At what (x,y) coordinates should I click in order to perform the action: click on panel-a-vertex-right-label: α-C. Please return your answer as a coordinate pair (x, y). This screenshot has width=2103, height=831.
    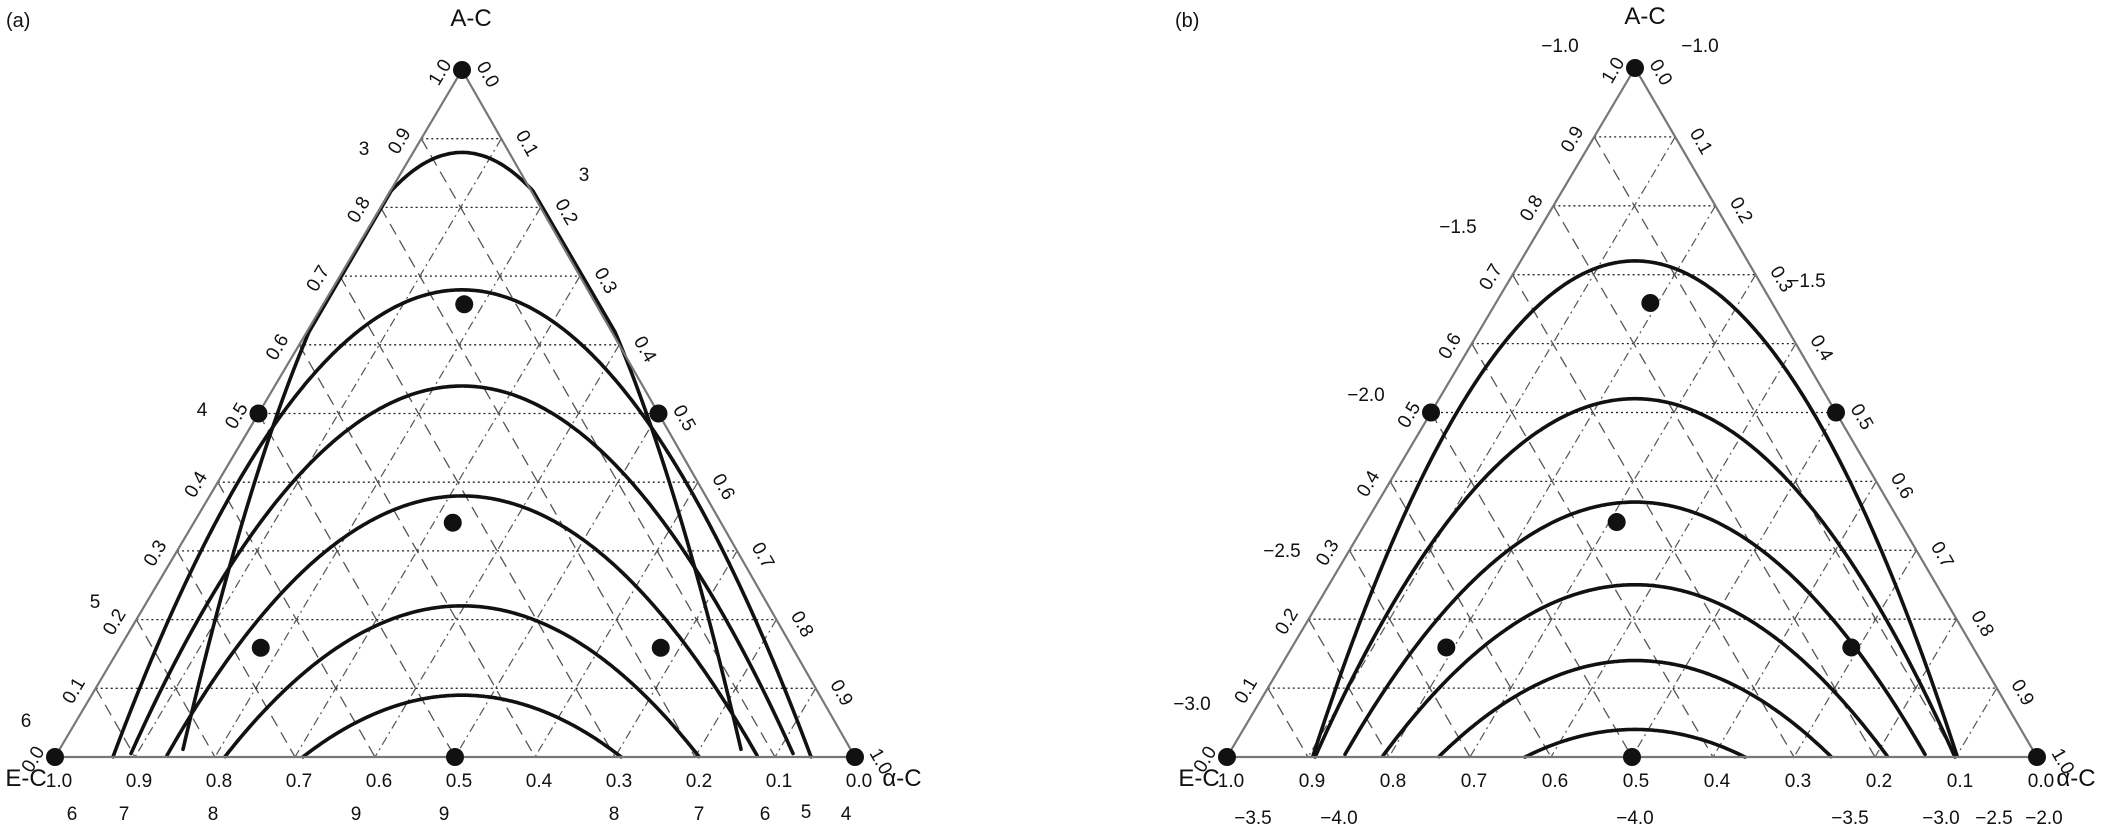
    Looking at the image, I should click on (901, 778).